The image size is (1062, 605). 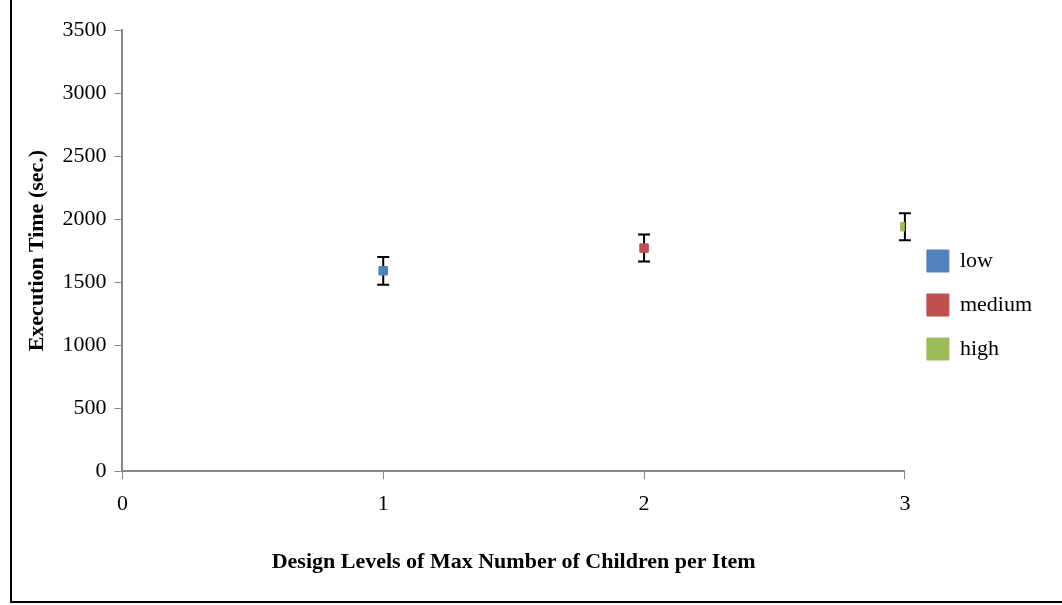 What do you see at coordinates (122, 503) in the screenshot?
I see `x-tick-label: 0` at bounding box center [122, 503].